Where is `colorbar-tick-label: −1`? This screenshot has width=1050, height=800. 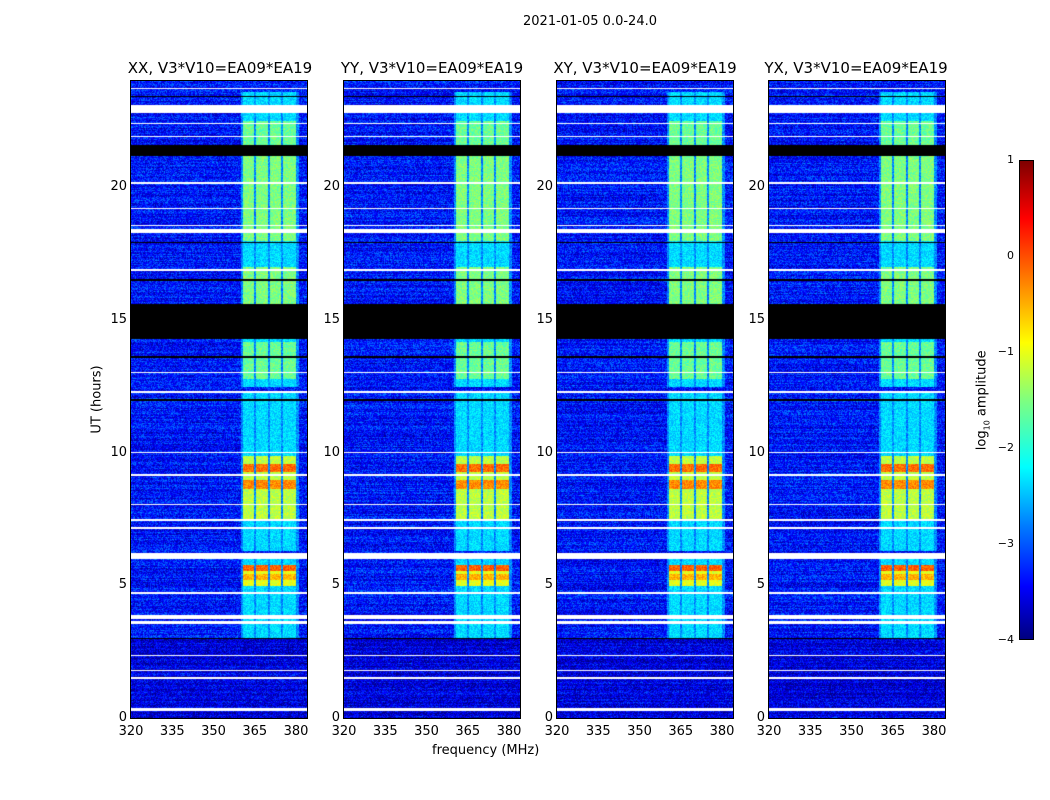
colorbar-tick-label: −1 is located at coordinates (1005, 351).